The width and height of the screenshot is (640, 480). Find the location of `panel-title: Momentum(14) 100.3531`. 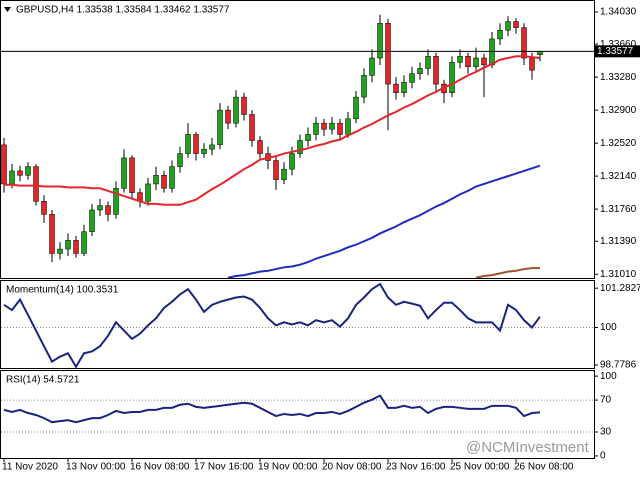

panel-title: Momentum(14) 100.3531 is located at coordinates (62, 290).